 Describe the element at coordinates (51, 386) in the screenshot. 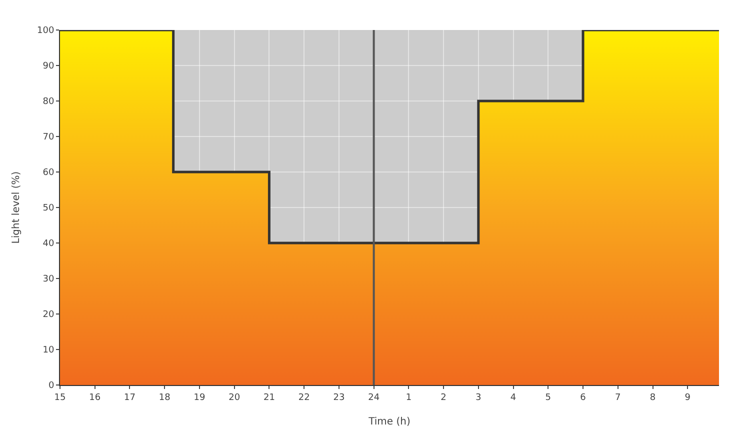

I see `y-tick-label: 0` at that location.